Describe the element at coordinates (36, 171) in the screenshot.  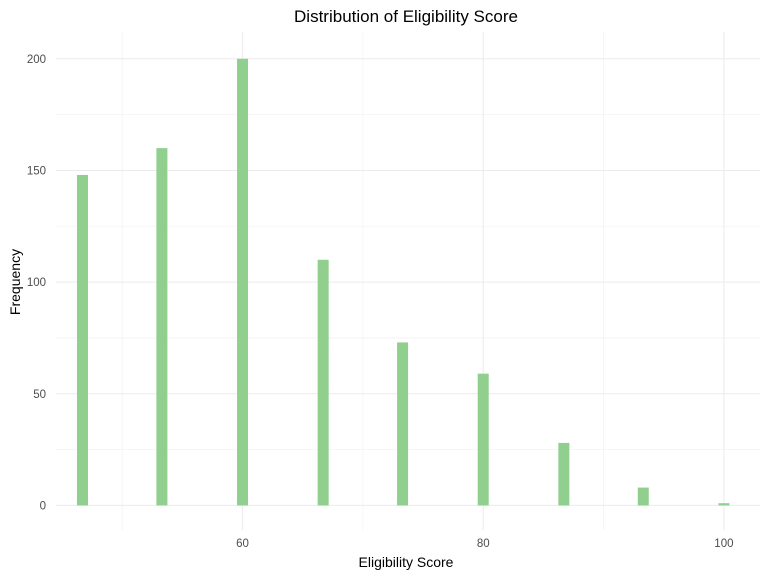
I see `y-tick-label: 150` at that location.